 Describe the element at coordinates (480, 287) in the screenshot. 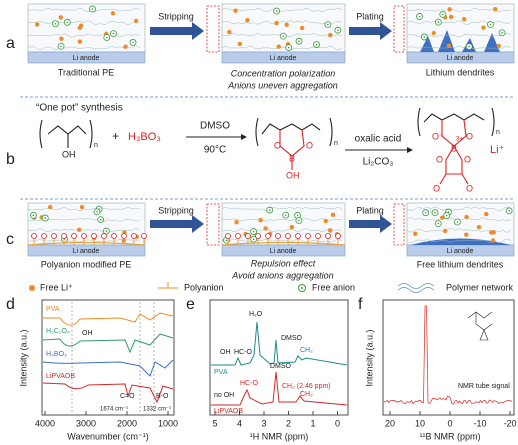

I see `legend-label: Polymer network` at that location.